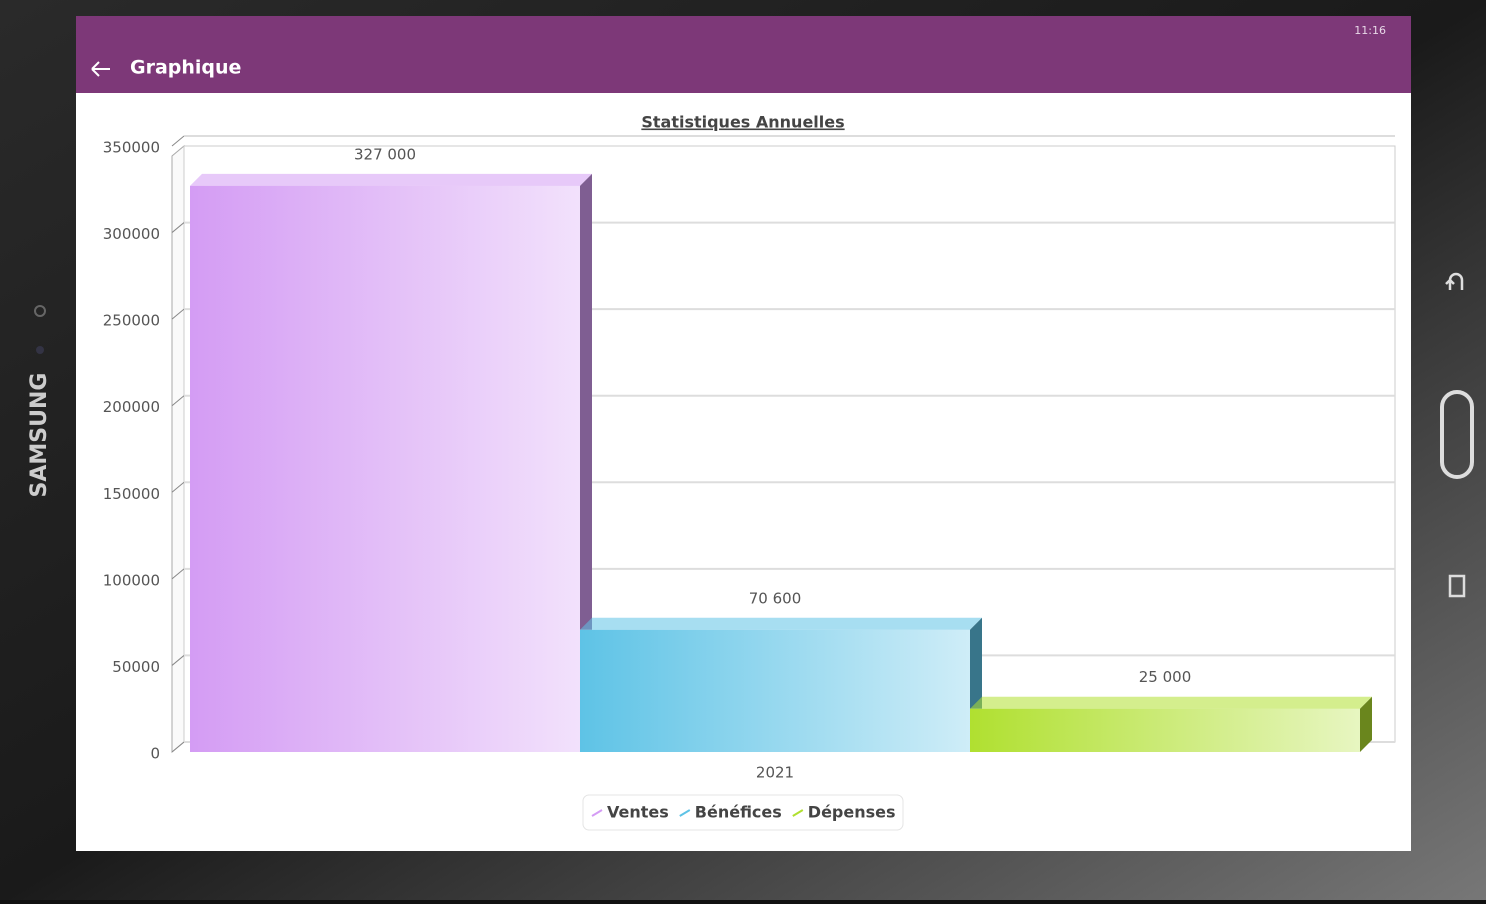  I want to click on recent-key, so click(1457, 586).